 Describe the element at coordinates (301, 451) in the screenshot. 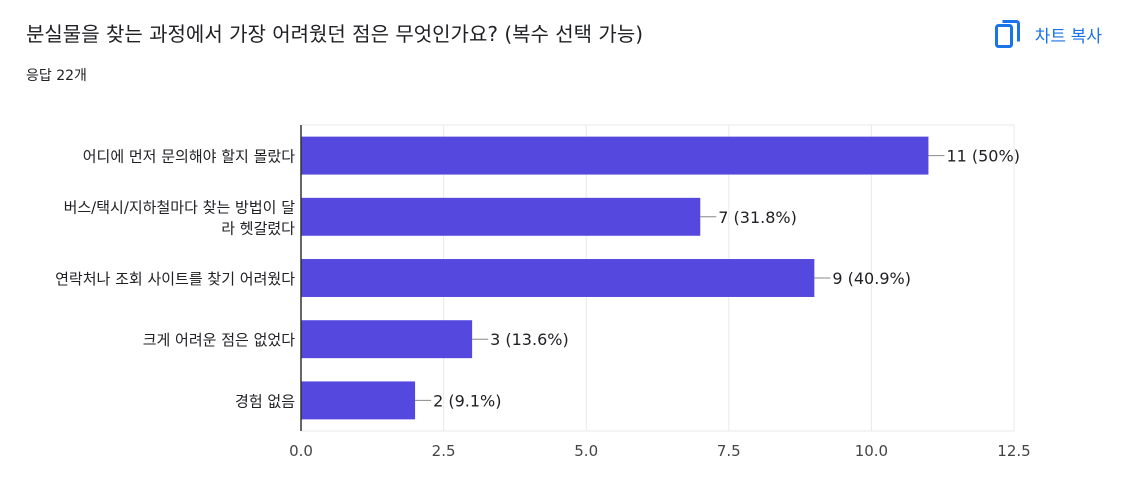

I see `x-tick-label: 0.0` at that location.